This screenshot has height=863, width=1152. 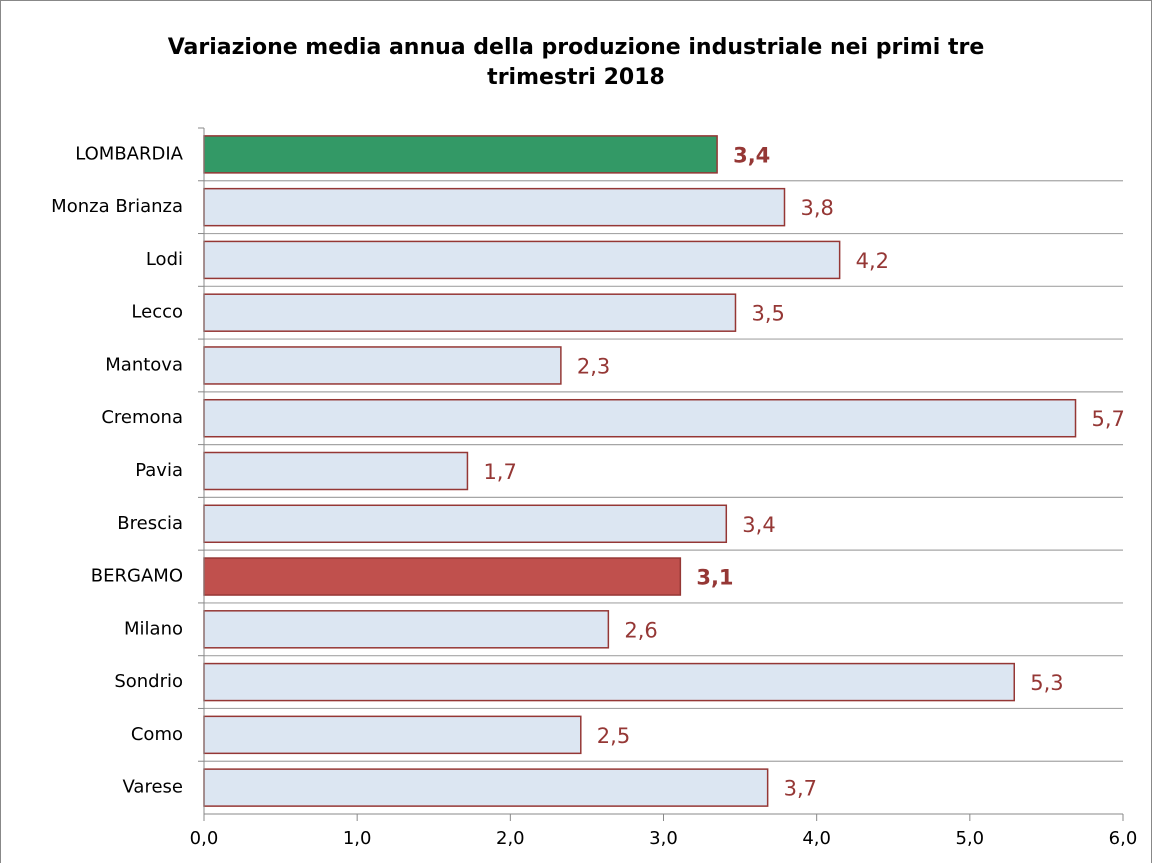 What do you see at coordinates (137, 576) in the screenshot?
I see `category-label: BERGAMO` at bounding box center [137, 576].